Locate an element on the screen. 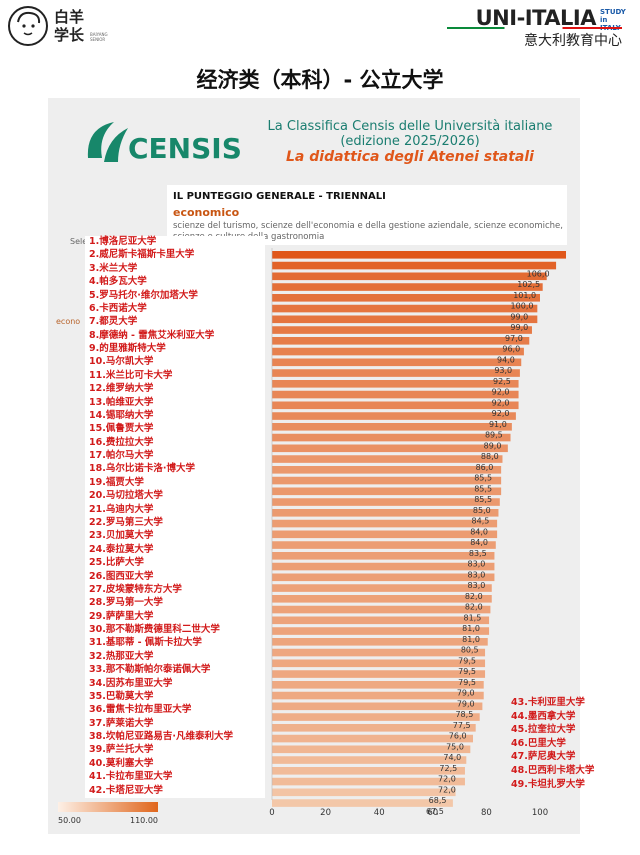 The image size is (640, 855). university-label: 13.帕维亚大学 is located at coordinates (121, 402).